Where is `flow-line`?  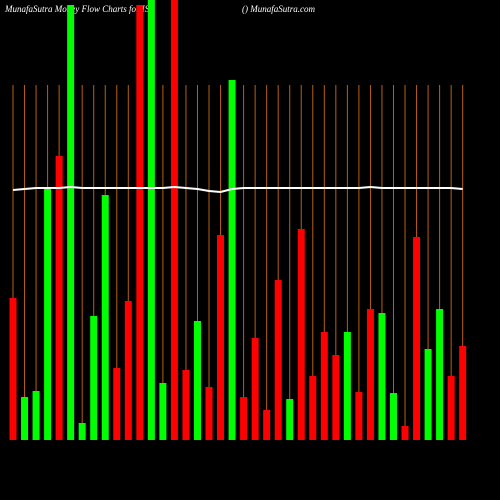 flow-line is located at coordinates (237, 189).